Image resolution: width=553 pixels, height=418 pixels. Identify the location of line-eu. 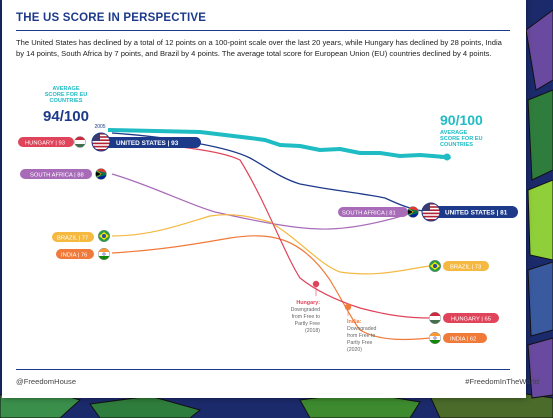
(276, 143).